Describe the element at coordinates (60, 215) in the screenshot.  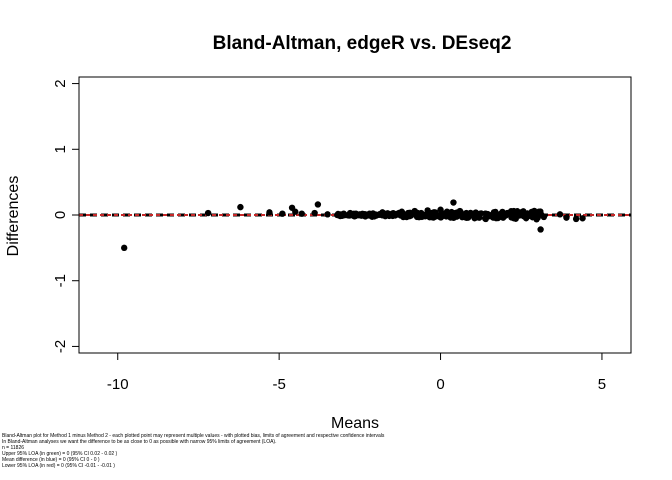
I see `y-tick-label: 0` at that location.